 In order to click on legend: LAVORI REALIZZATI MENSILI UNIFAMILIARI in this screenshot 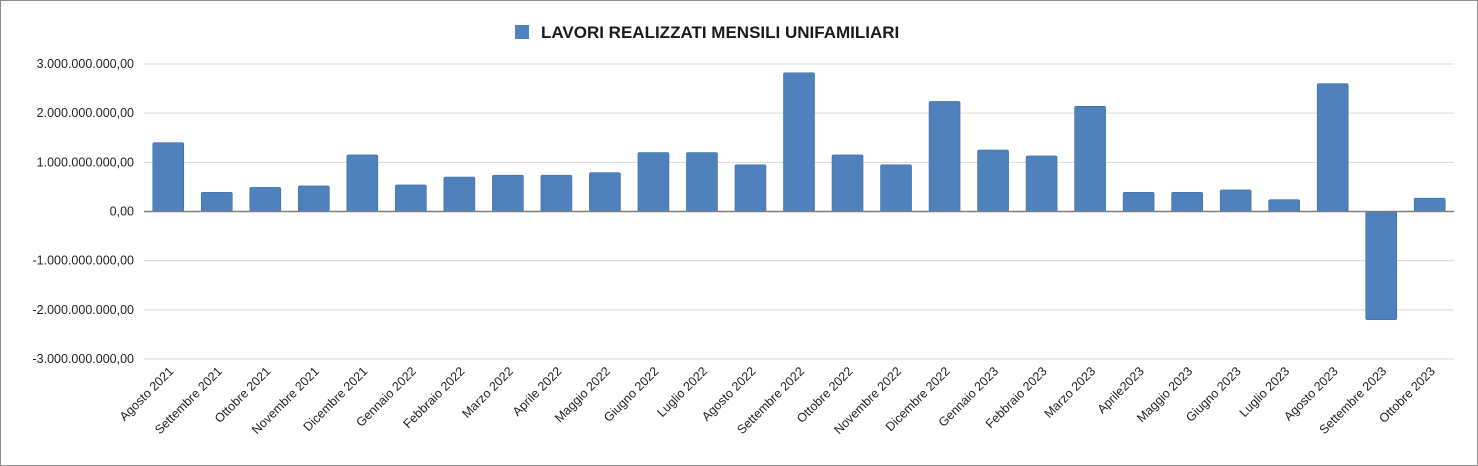, I will do `click(707, 32)`.